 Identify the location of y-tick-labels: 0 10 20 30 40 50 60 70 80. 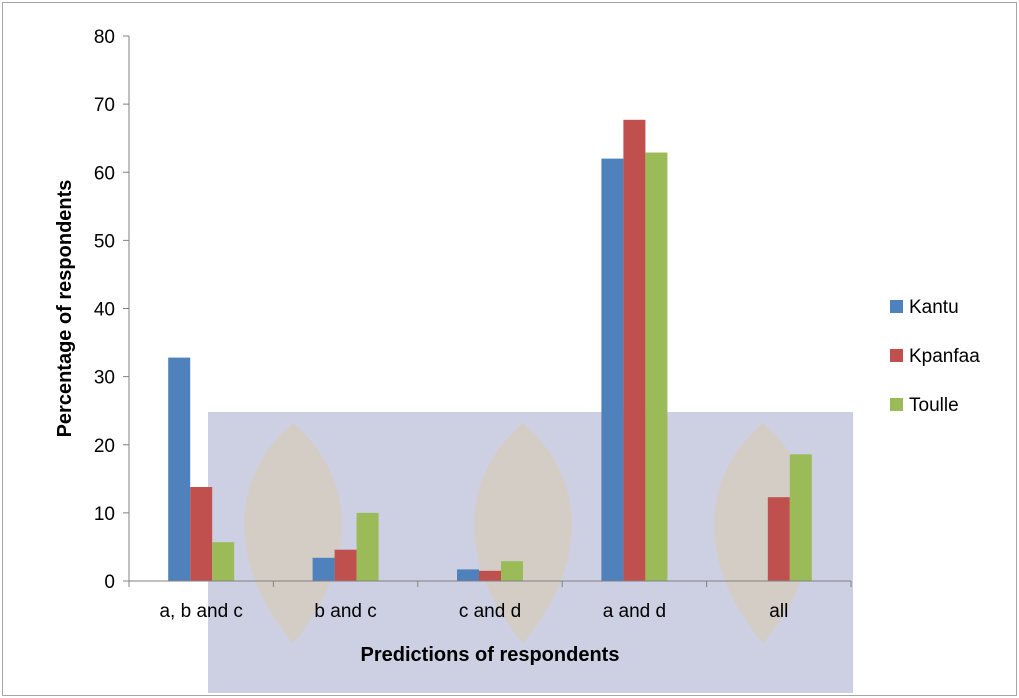
(104, 310).